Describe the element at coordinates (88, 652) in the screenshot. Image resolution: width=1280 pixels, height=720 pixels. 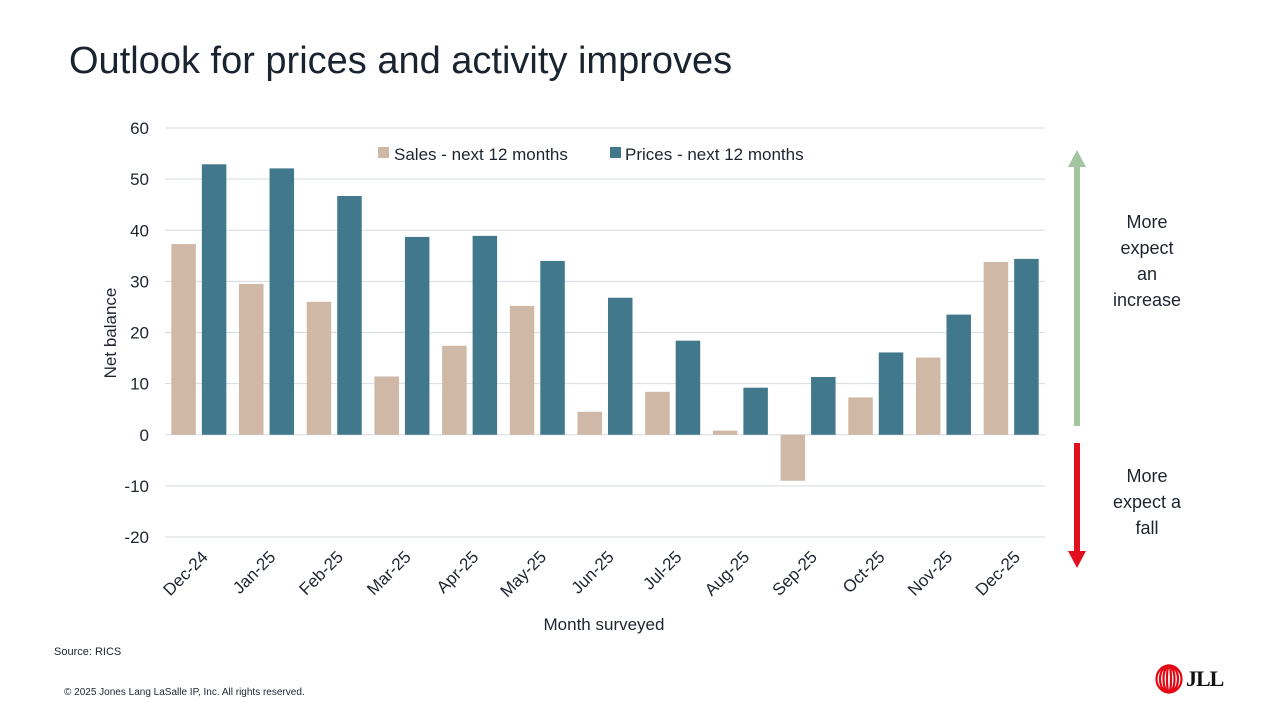
I see `source-note: Source: RICS` at that location.